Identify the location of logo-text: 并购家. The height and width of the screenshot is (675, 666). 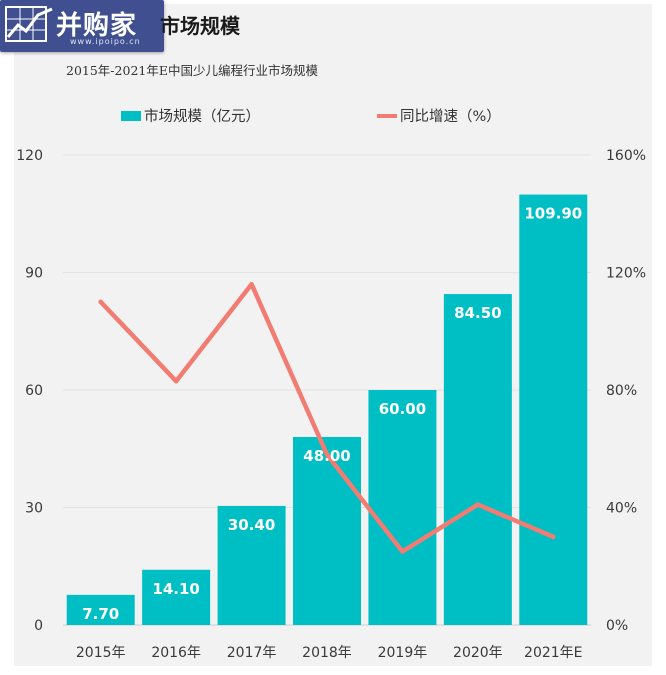
(97, 26).